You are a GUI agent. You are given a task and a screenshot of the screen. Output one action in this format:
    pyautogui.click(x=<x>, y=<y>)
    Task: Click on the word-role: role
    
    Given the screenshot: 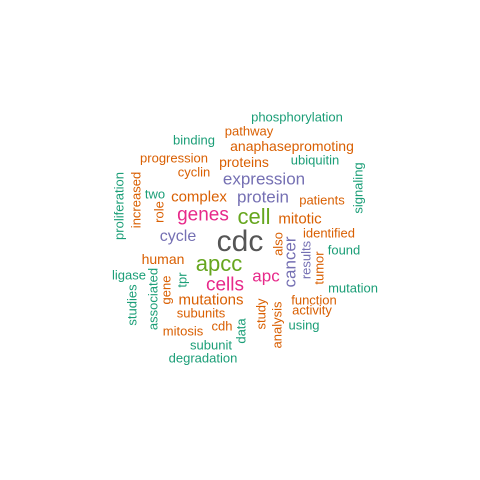 What is the action you would take?
    pyautogui.click(x=159, y=212)
    